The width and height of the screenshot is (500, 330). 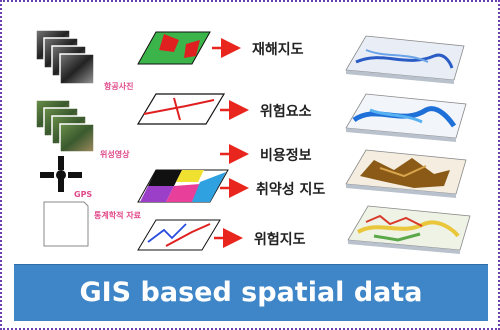 I want to click on satellite-image-stack, so click(x=65, y=126).